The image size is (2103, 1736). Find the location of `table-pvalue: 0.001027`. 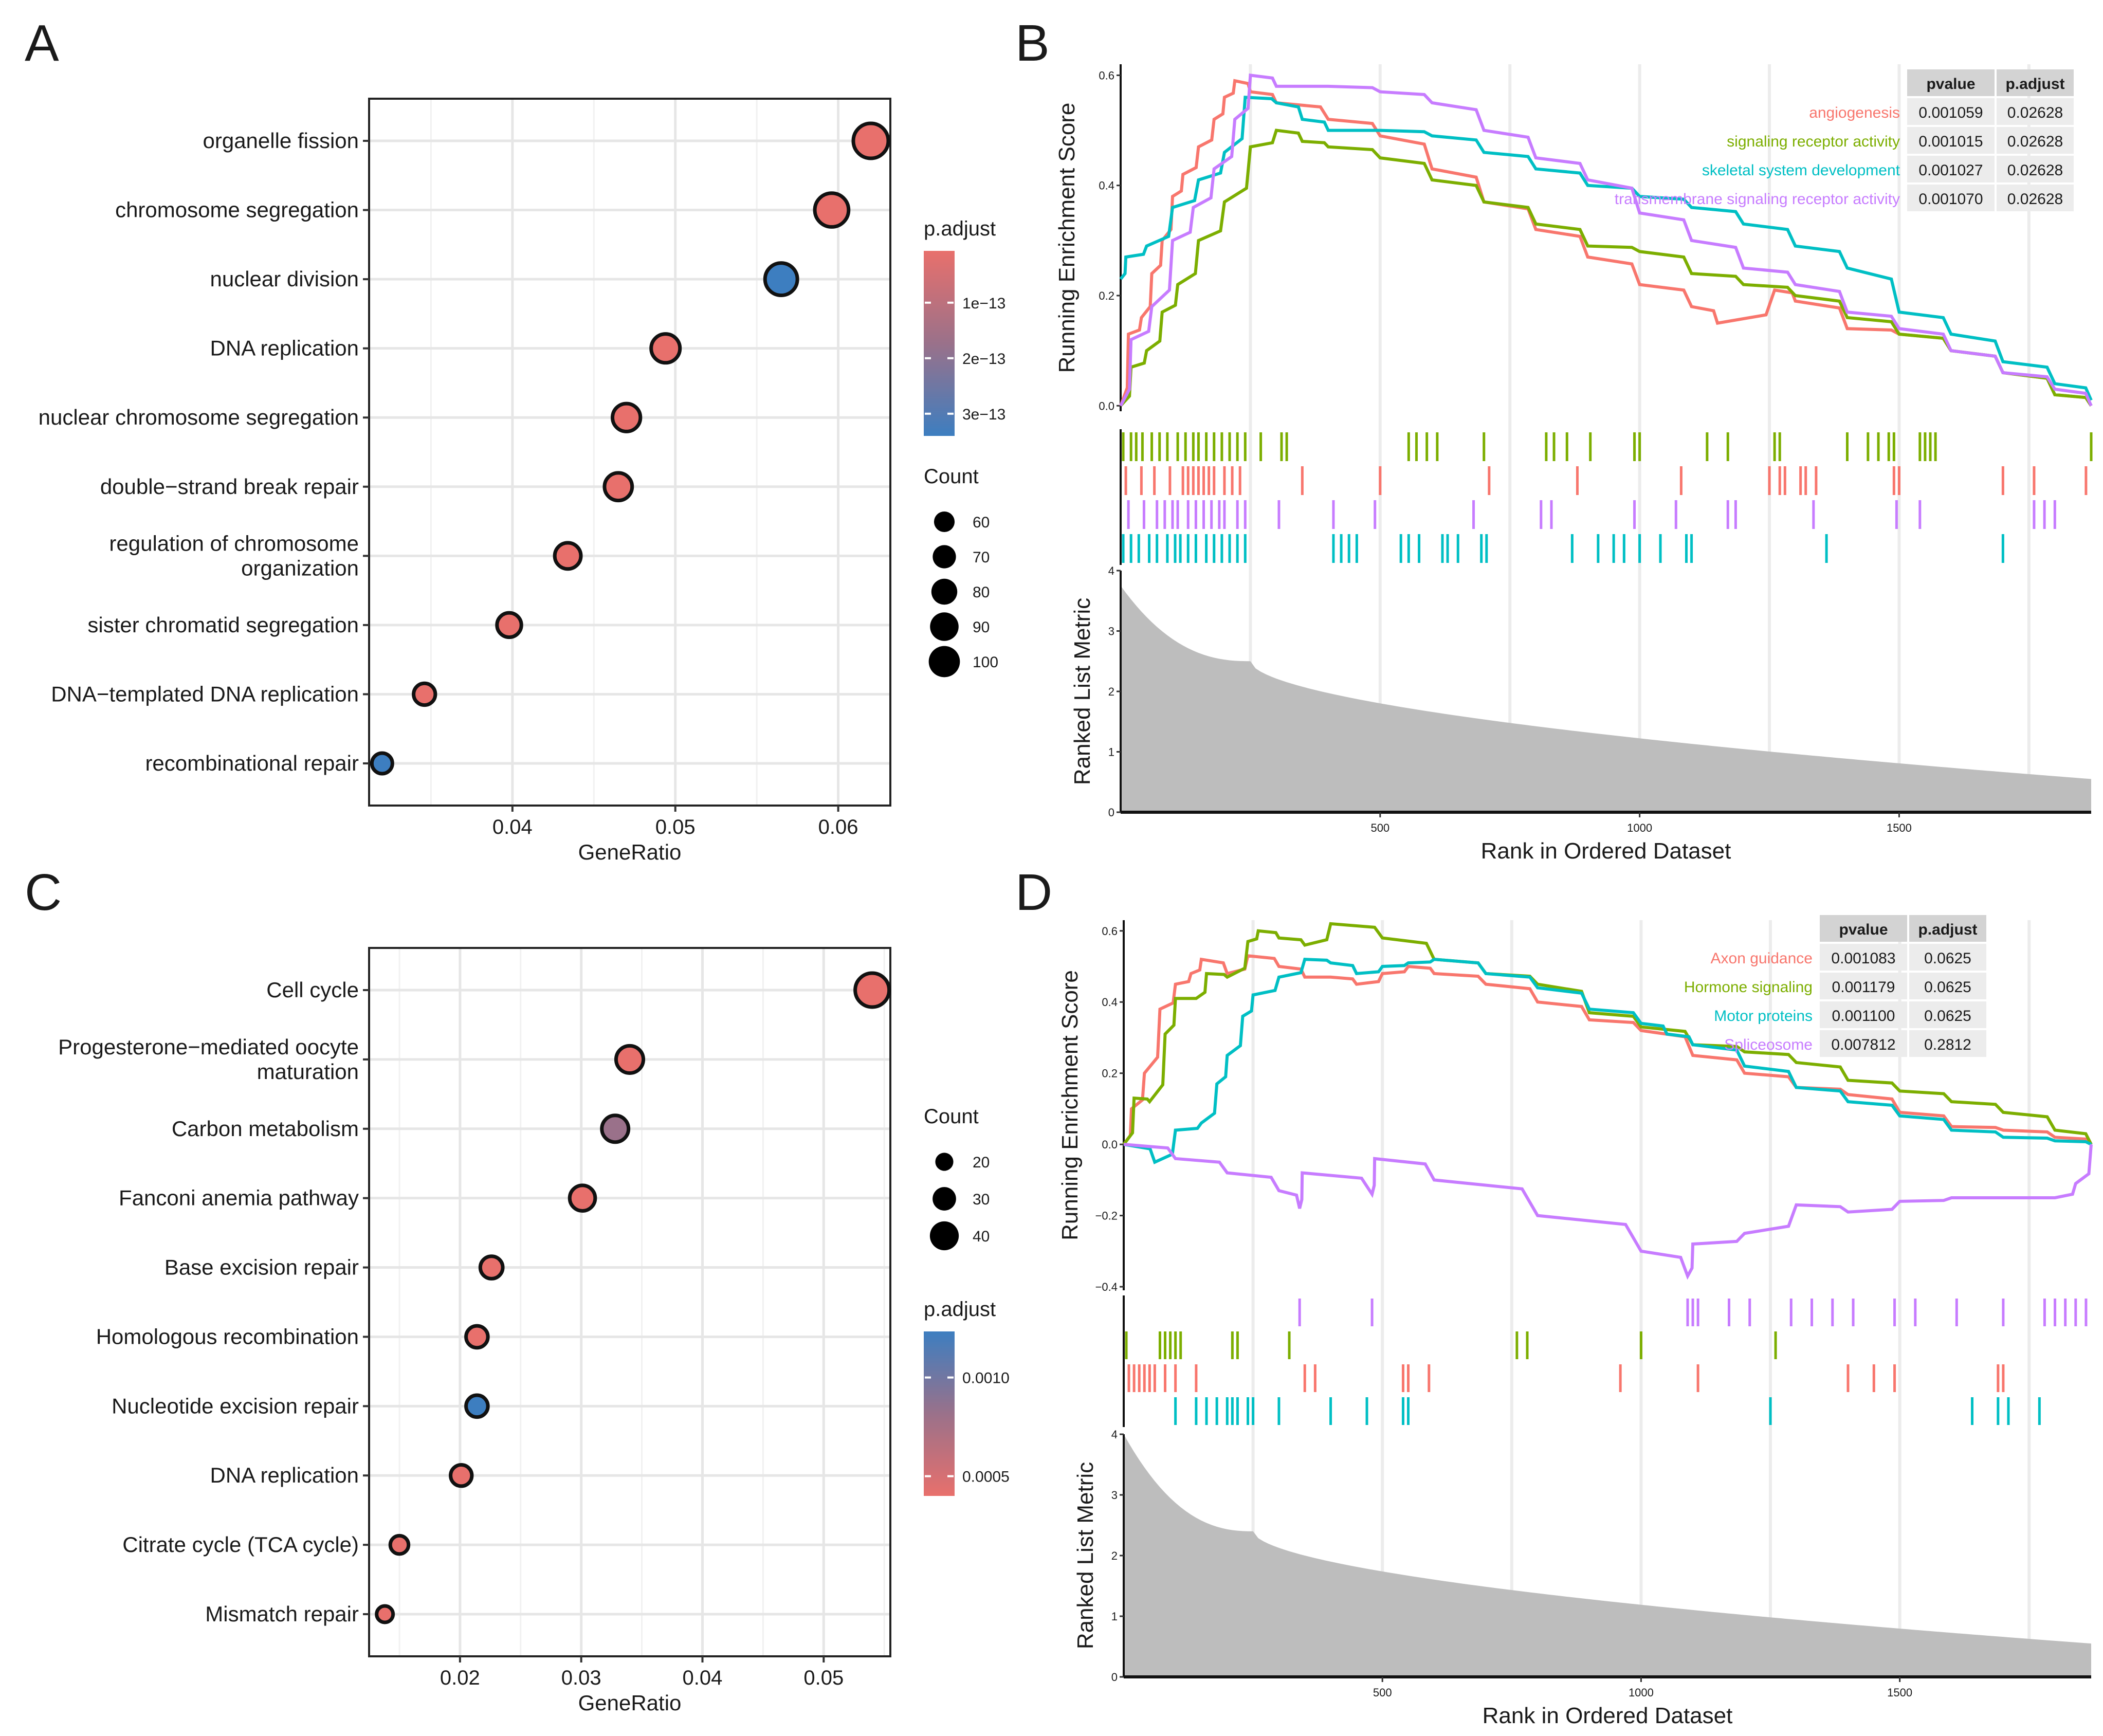

table-pvalue: 0.001027 is located at coordinates (1950, 170).